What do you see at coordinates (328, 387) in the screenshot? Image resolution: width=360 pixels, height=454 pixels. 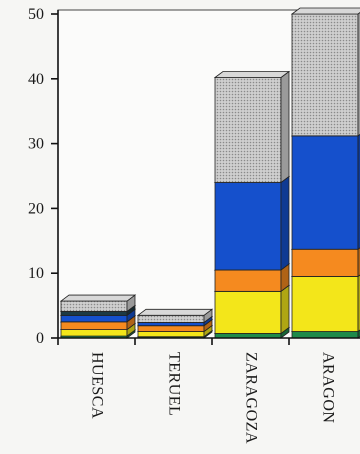 I see `x-category-label: ARAGON` at bounding box center [328, 387].